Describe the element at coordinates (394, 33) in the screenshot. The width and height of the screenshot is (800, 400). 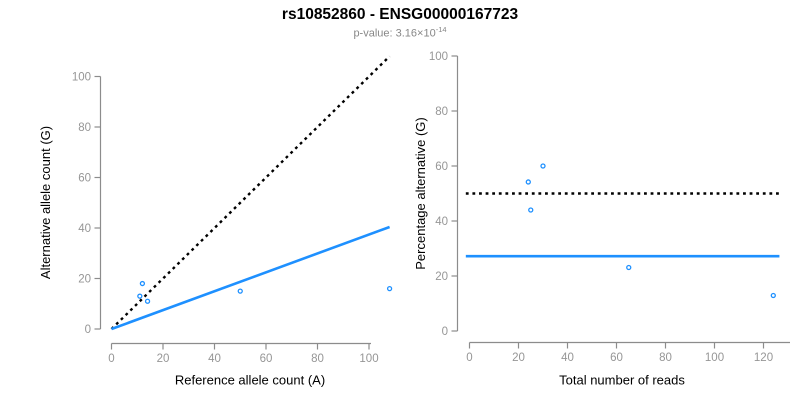
I see `pvalue-text: p-value: 3.16×10` at that location.